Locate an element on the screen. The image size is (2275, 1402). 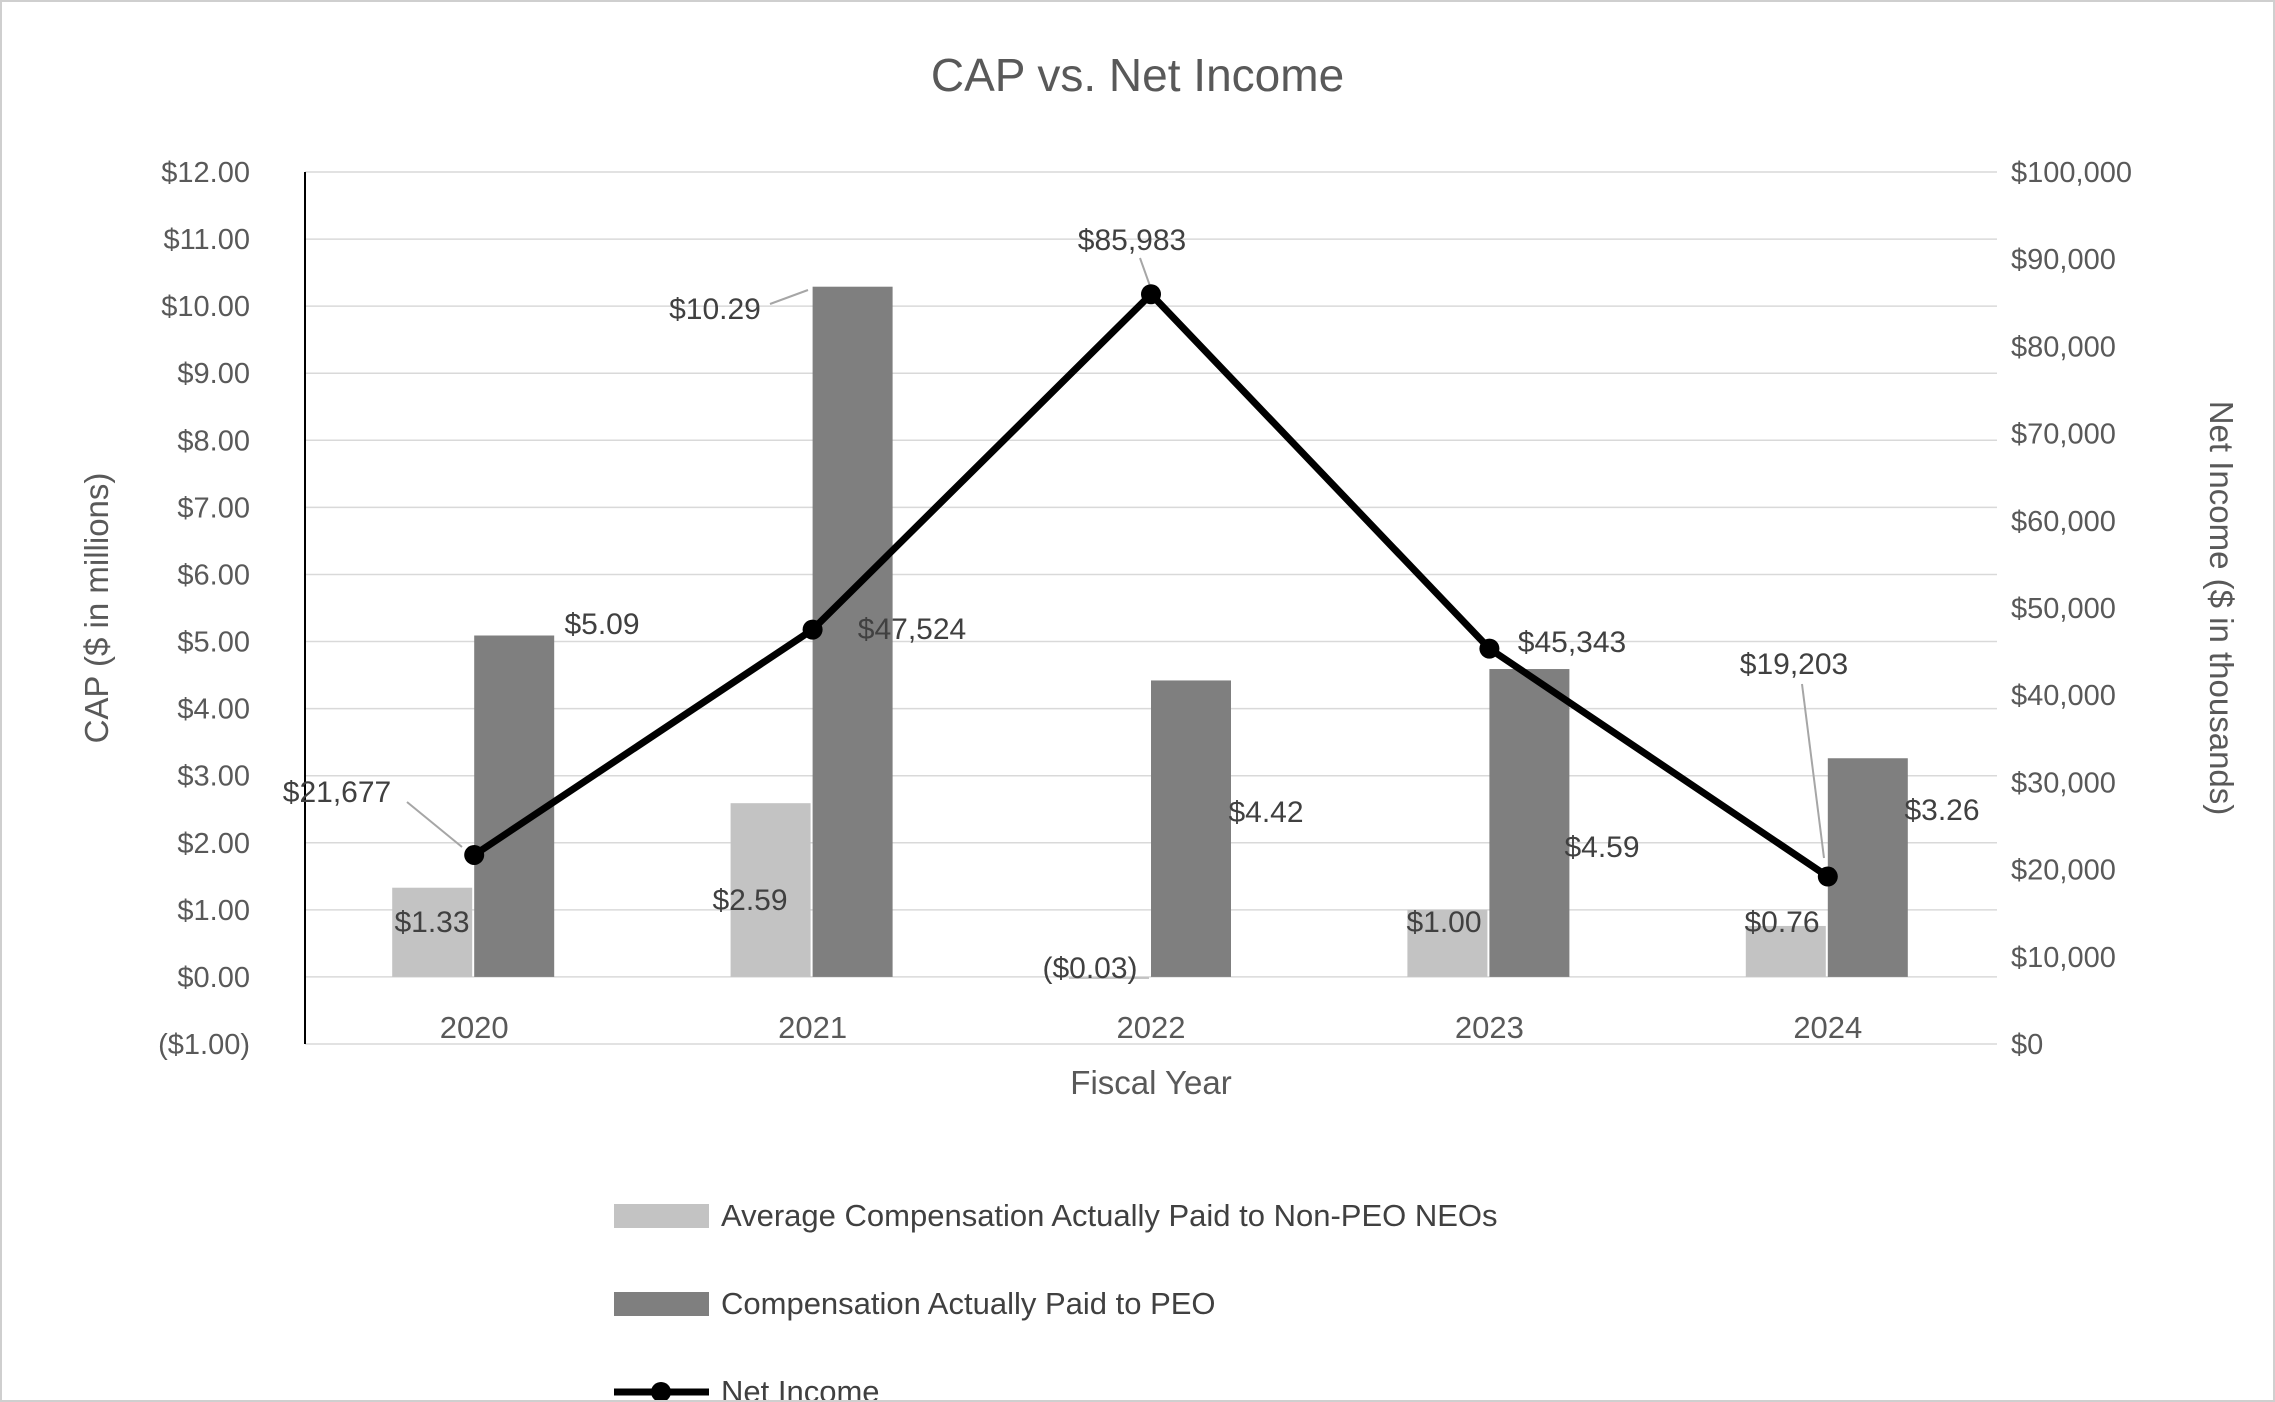
data-label-peo-2020: $5.09 is located at coordinates (601, 624).